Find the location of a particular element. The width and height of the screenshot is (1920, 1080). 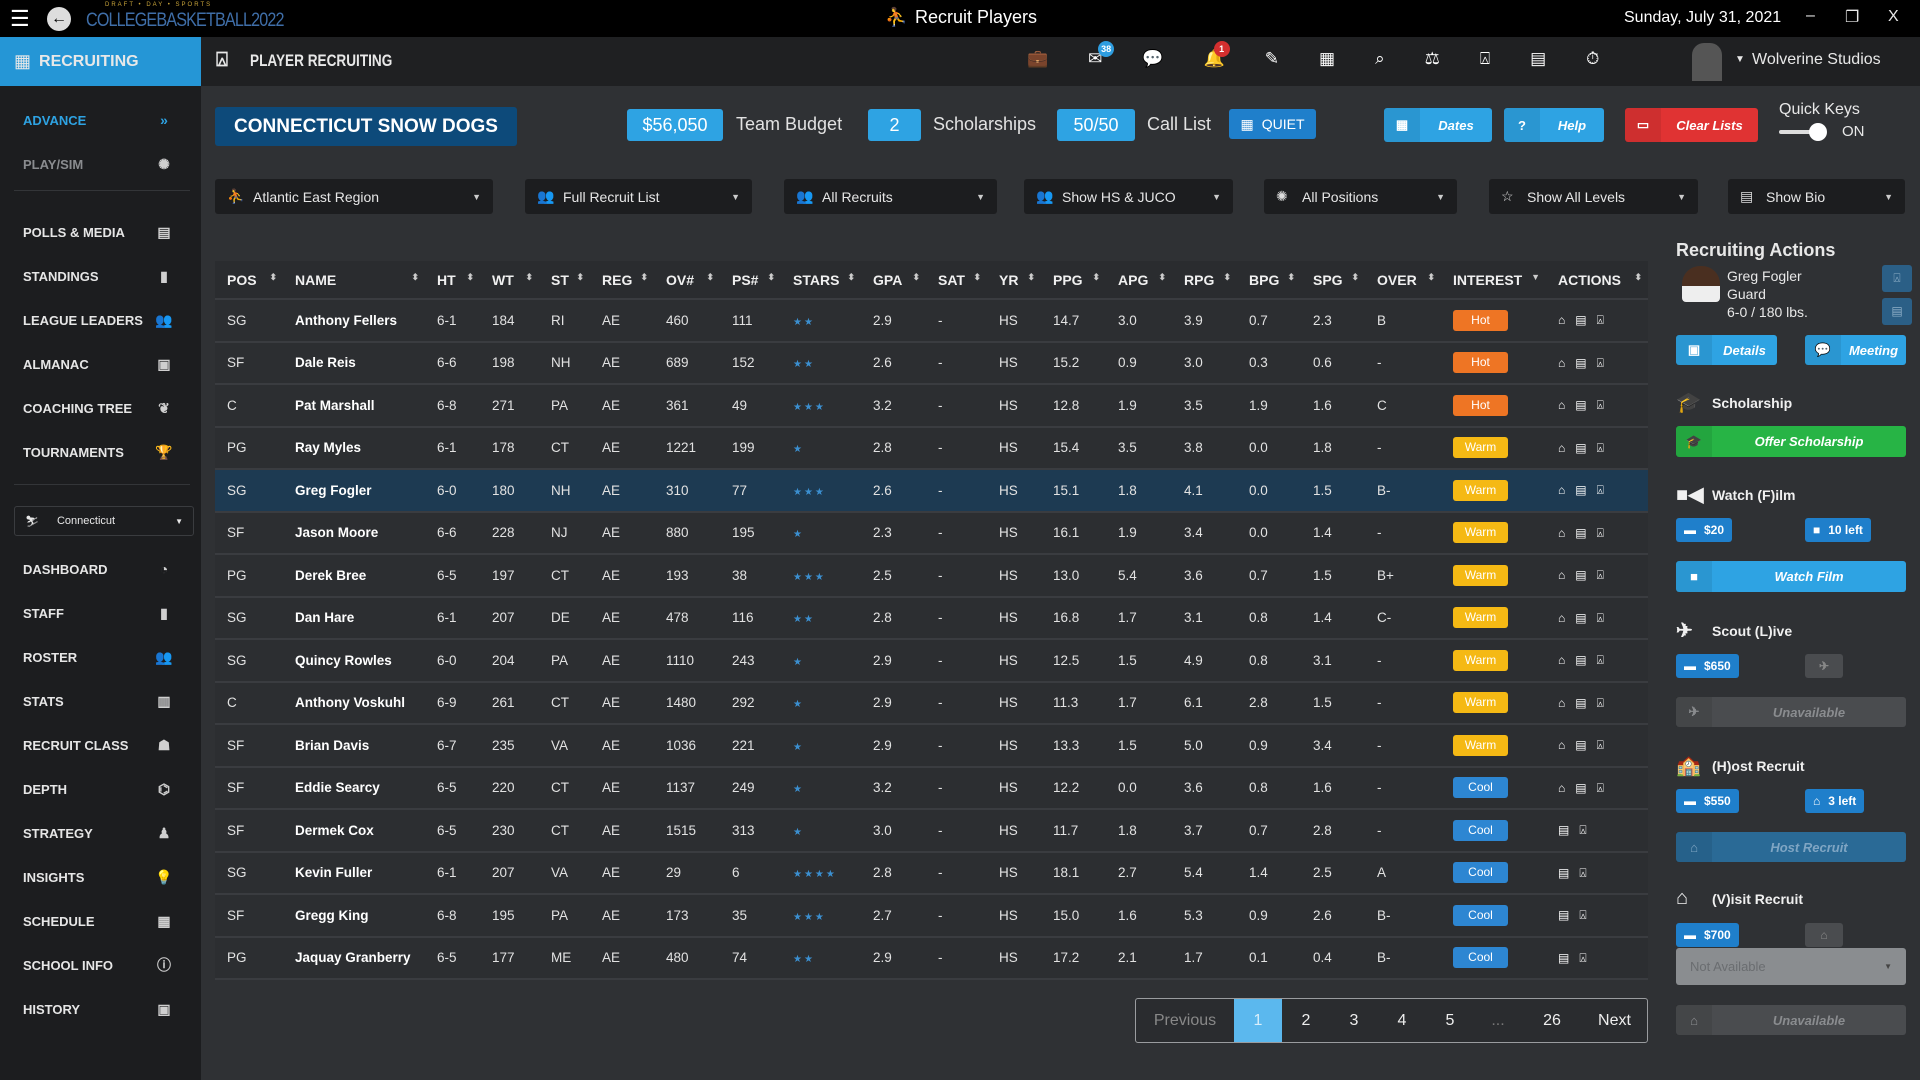

sidebar-item-polls-media: POLLS & MEDIA ▤ is located at coordinates (99, 232).